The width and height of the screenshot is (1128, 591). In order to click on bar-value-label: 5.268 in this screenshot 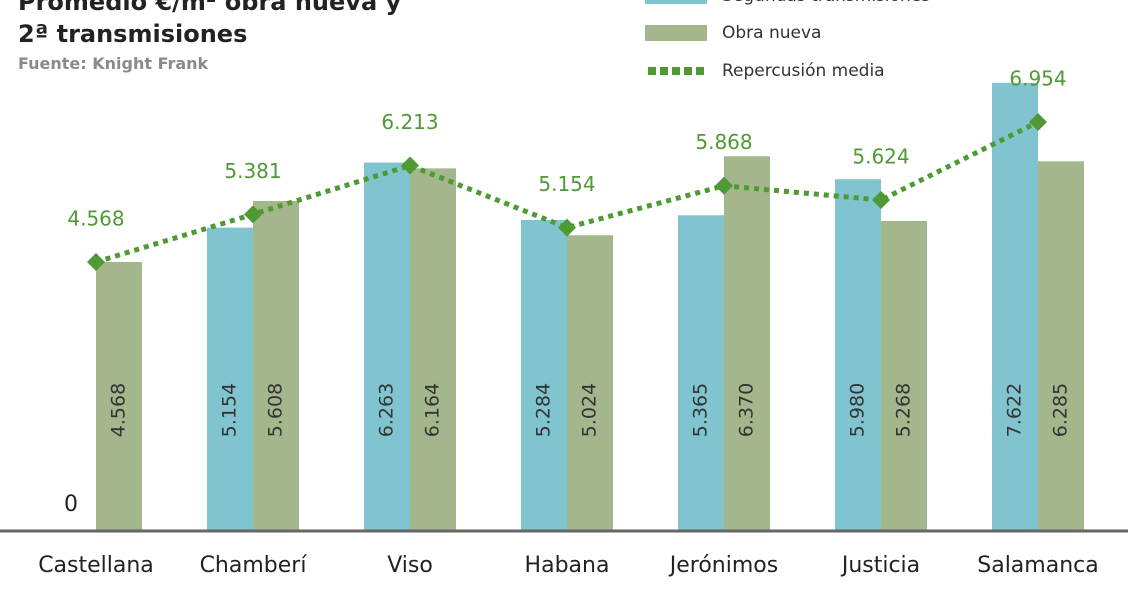, I will do `click(904, 410)`.